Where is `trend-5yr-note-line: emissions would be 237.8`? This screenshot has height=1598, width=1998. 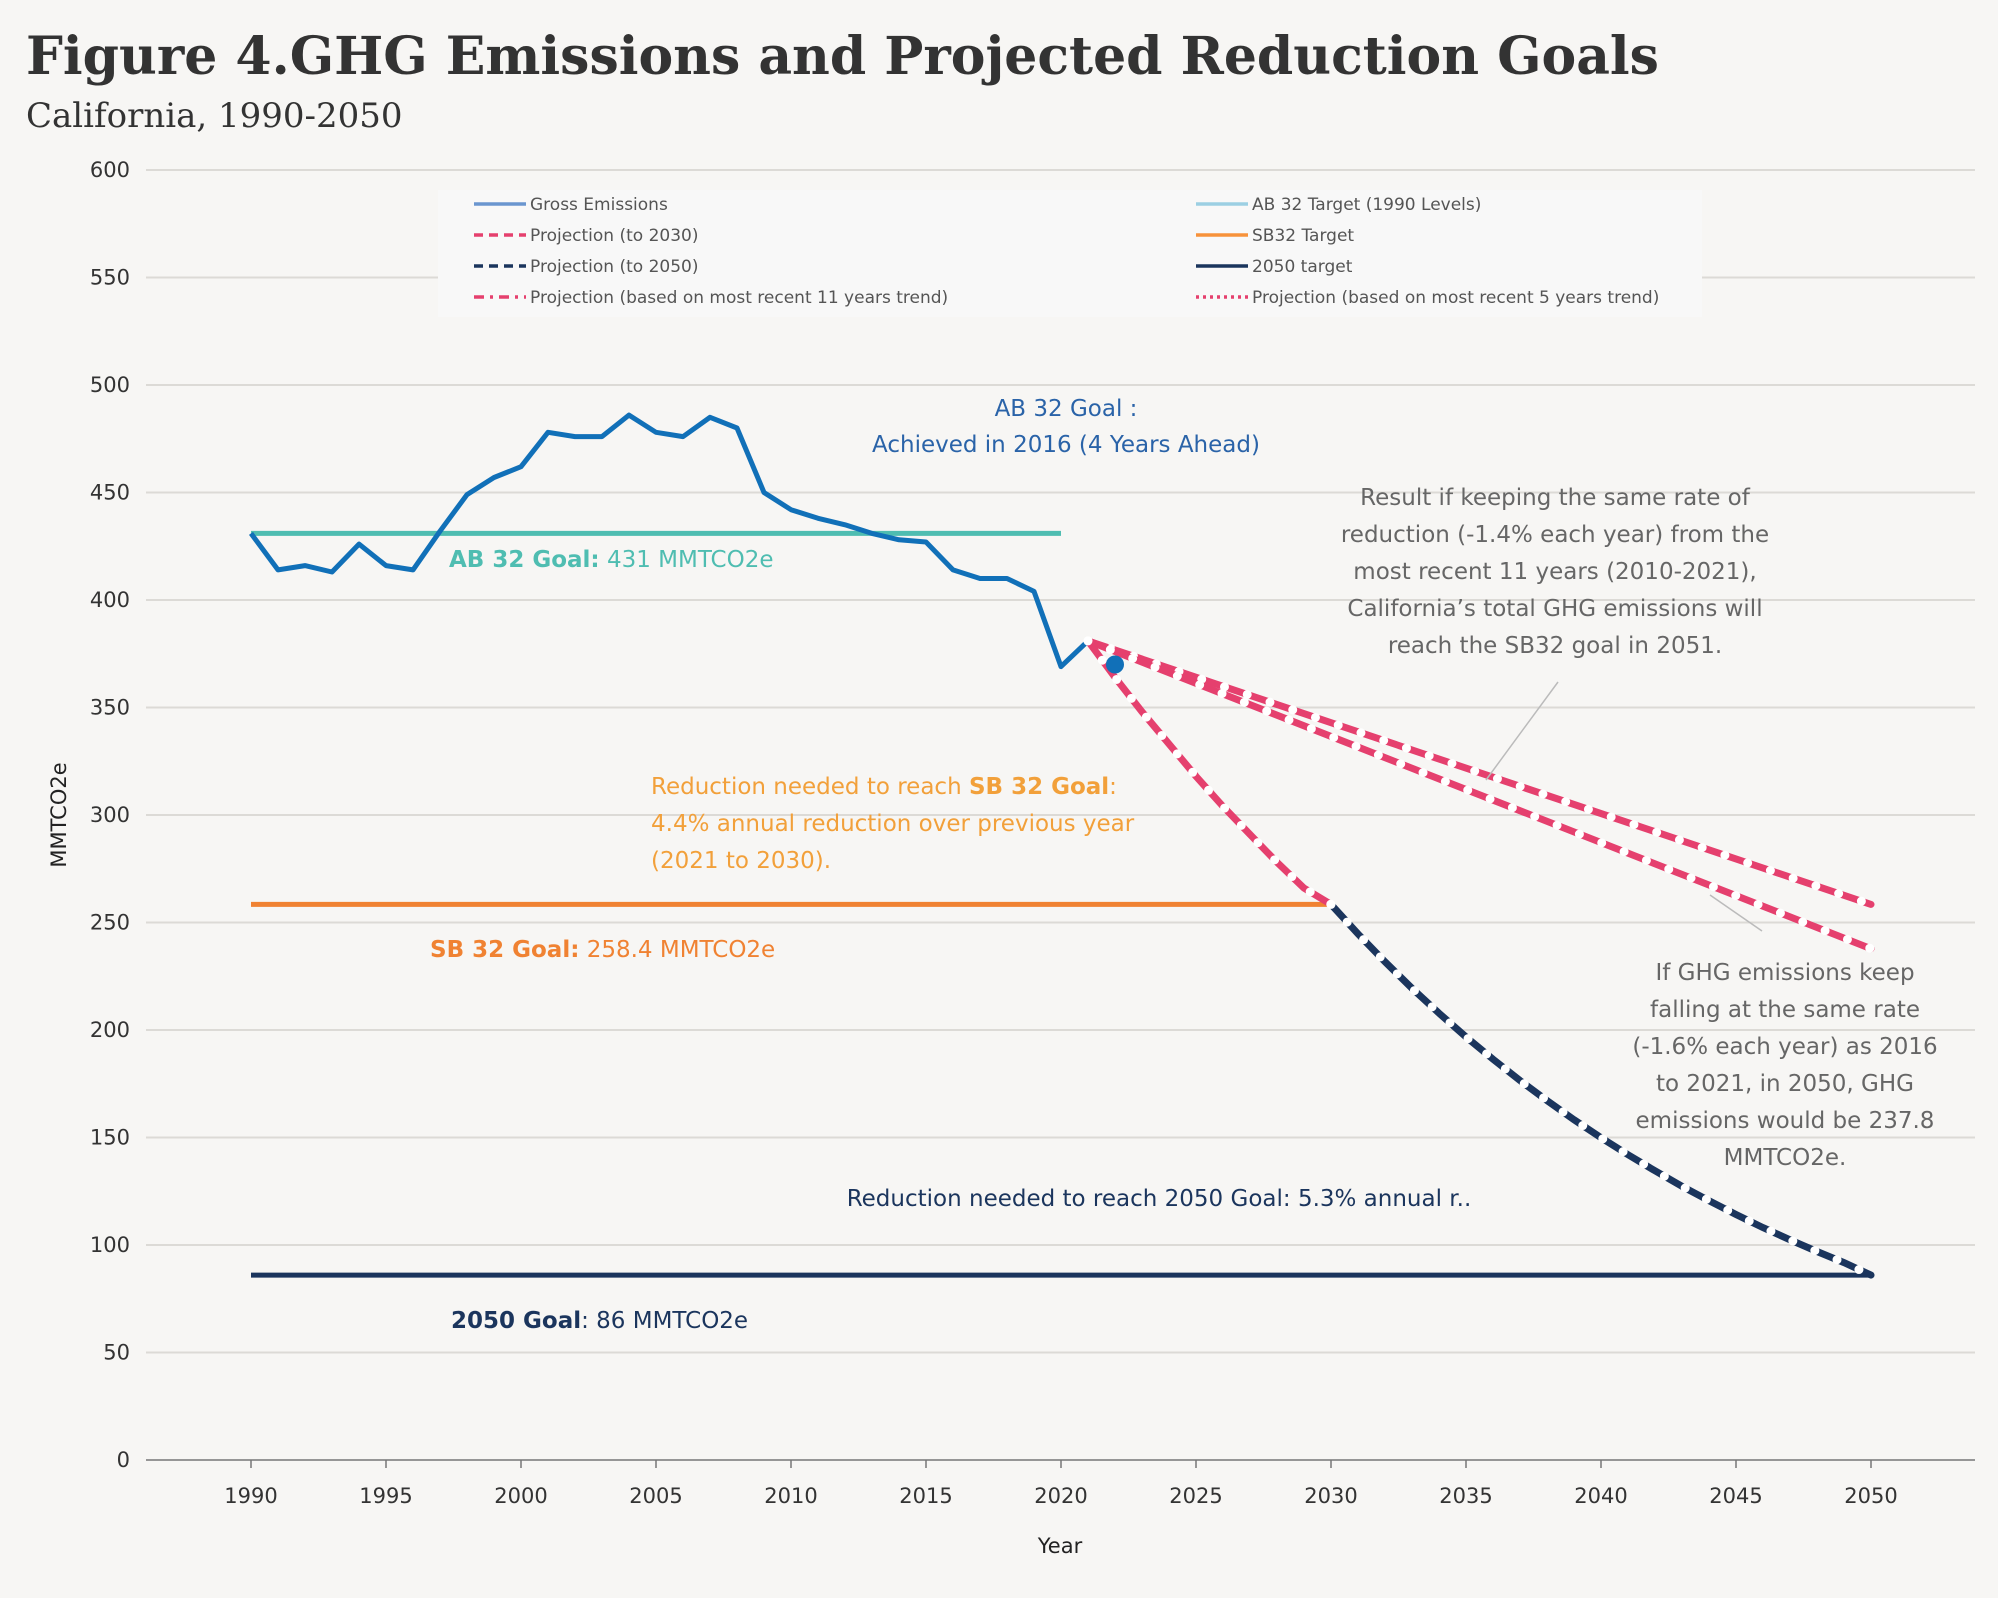 trend-5yr-note-line: emissions would be 237.8 is located at coordinates (1785, 1121).